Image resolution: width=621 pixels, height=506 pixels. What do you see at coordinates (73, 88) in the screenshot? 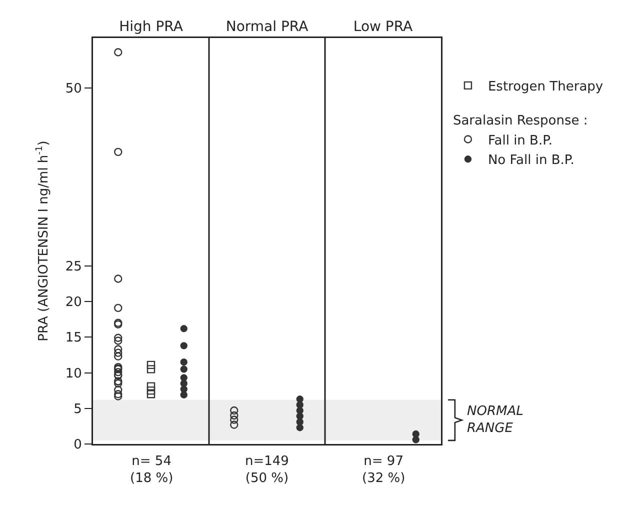
I see `y-tick-label: 50` at bounding box center [73, 88].